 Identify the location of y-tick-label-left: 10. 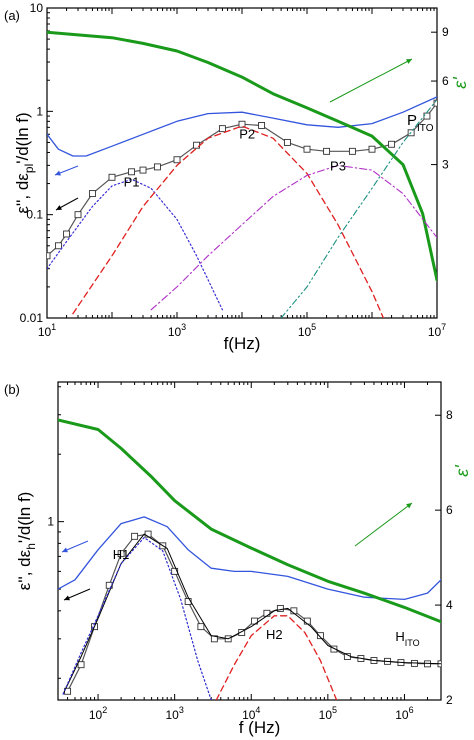
(37, 8).